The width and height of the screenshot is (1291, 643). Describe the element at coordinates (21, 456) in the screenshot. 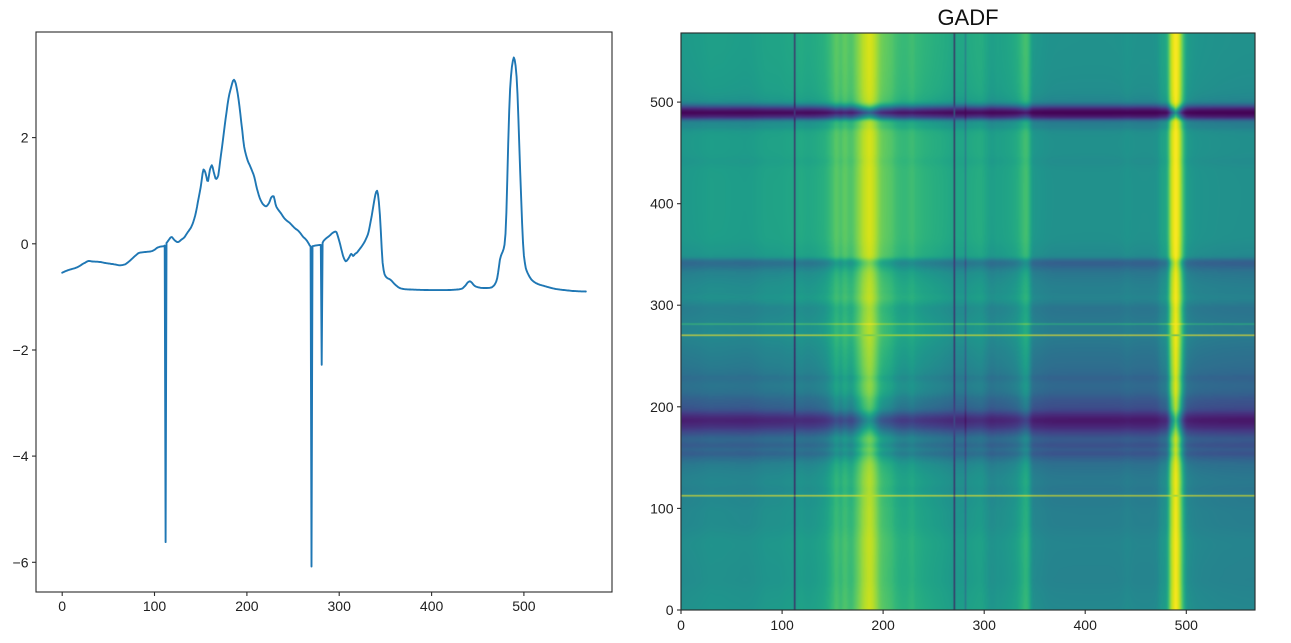

I see `svg-text: −4` at that location.